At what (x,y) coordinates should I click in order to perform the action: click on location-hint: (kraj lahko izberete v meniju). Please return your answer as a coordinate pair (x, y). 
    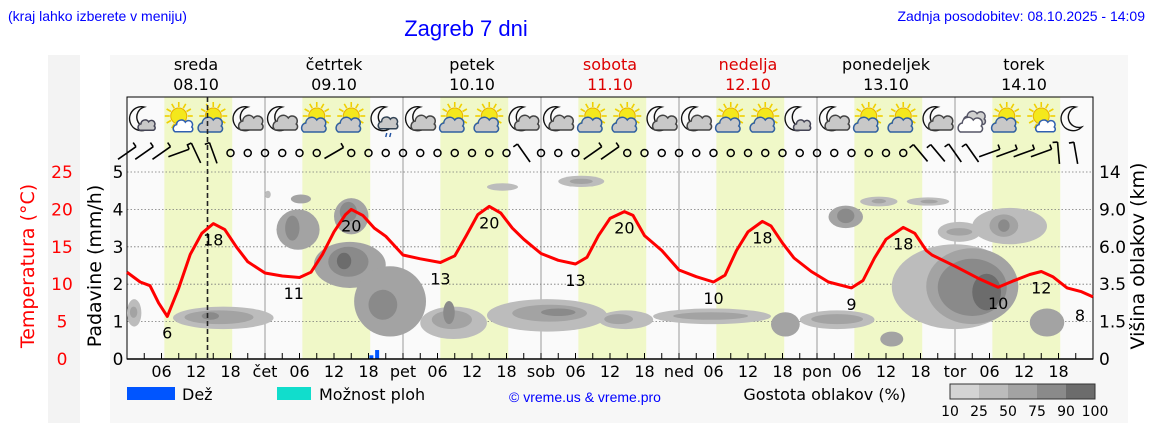
    Looking at the image, I should click on (97, 16).